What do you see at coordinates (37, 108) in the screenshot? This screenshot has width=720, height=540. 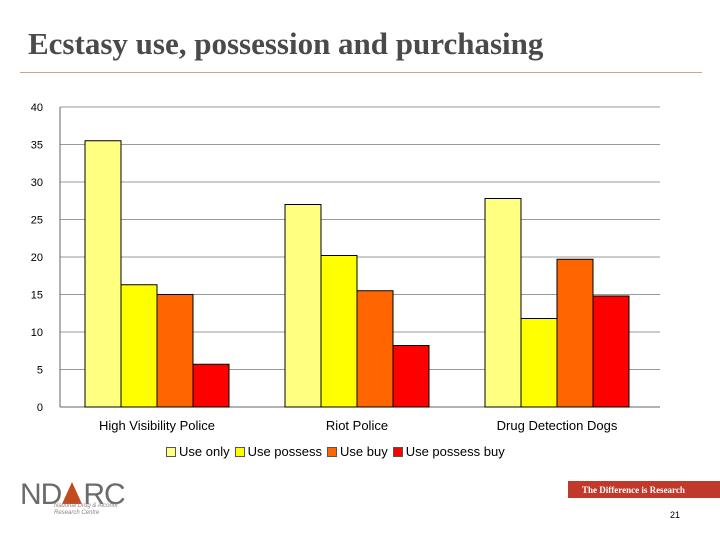 I see `y-tick-label: 40` at bounding box center [37, 108].